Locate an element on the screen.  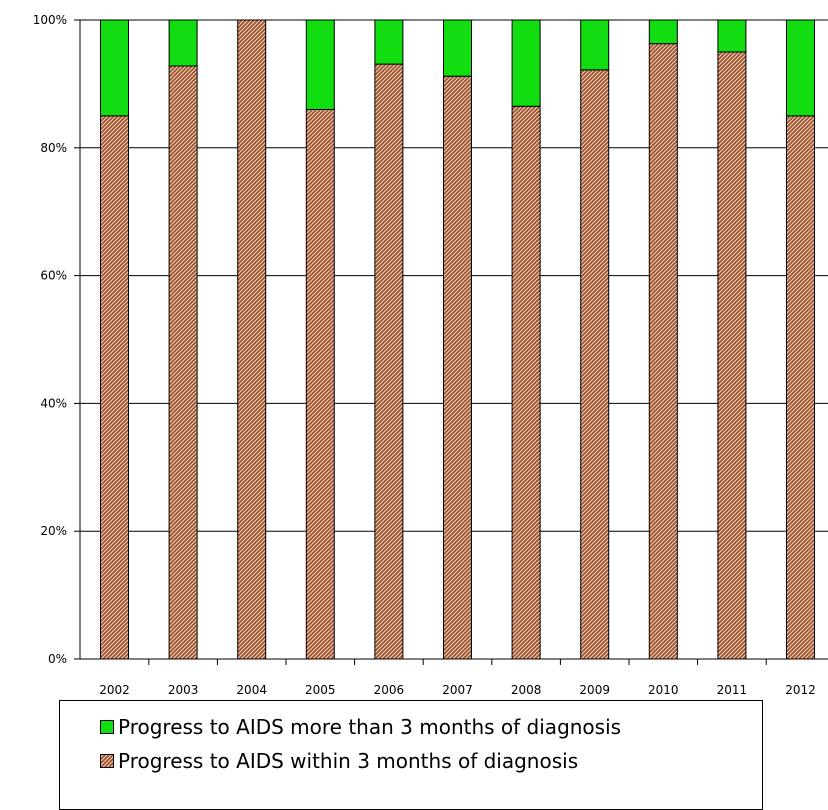
x-tick-label: 2006 is located at coordinates (389, 690).